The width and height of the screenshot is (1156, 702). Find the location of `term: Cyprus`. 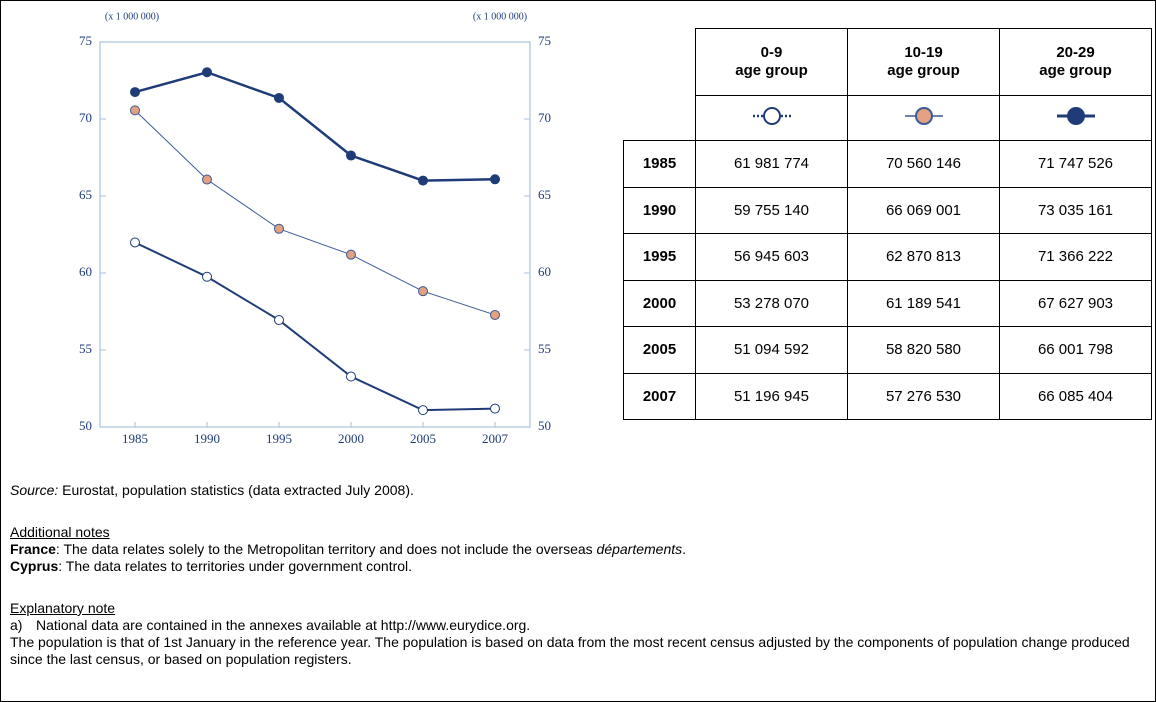

term: Cyprus is located at coordinates (34, 566).